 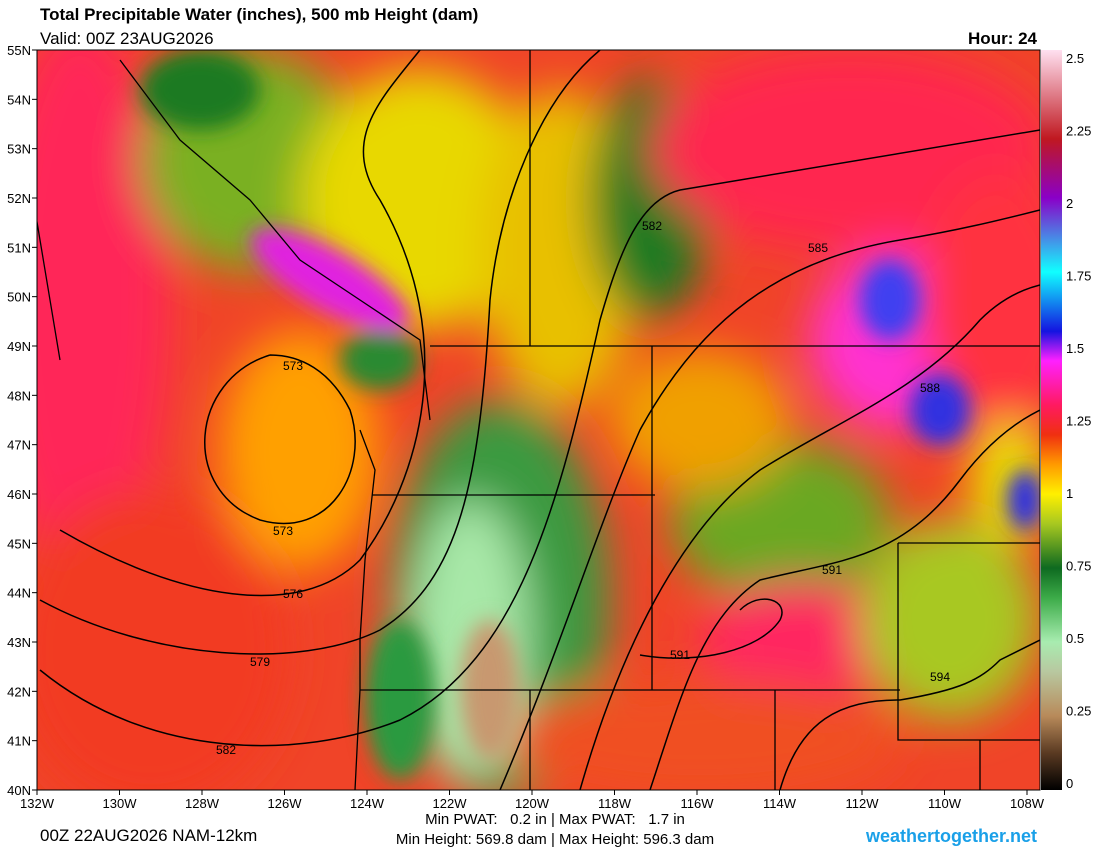 What do you see at coordinates (1075, 348) in the screenshot?
I see `colorbar-label: 1.5` at bounding box center [1075, 348].